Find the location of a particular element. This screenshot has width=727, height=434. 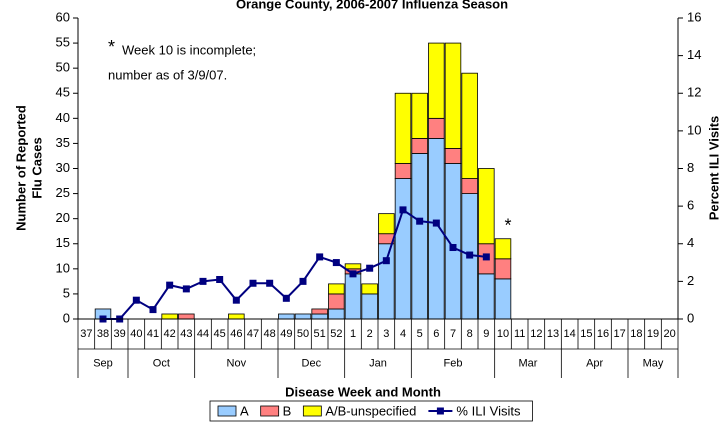

x-tick-label: 6 is located at coordinates (436, 334).